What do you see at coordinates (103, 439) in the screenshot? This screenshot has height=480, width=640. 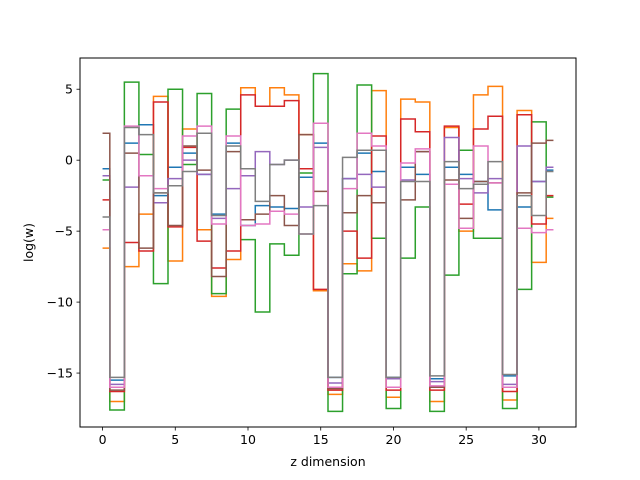 I see `x-tick-label: 0` at bounding box center [103, 439].